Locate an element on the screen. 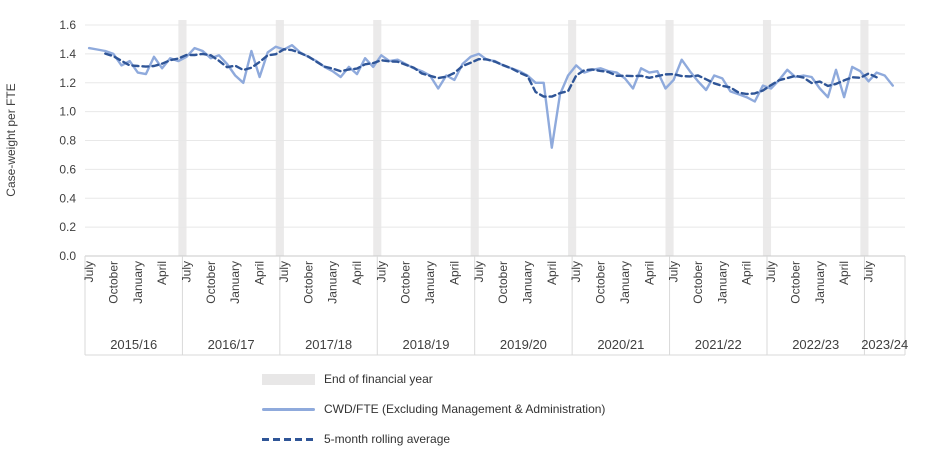  dashed-line-swatch is located at coordinates (288, 439).